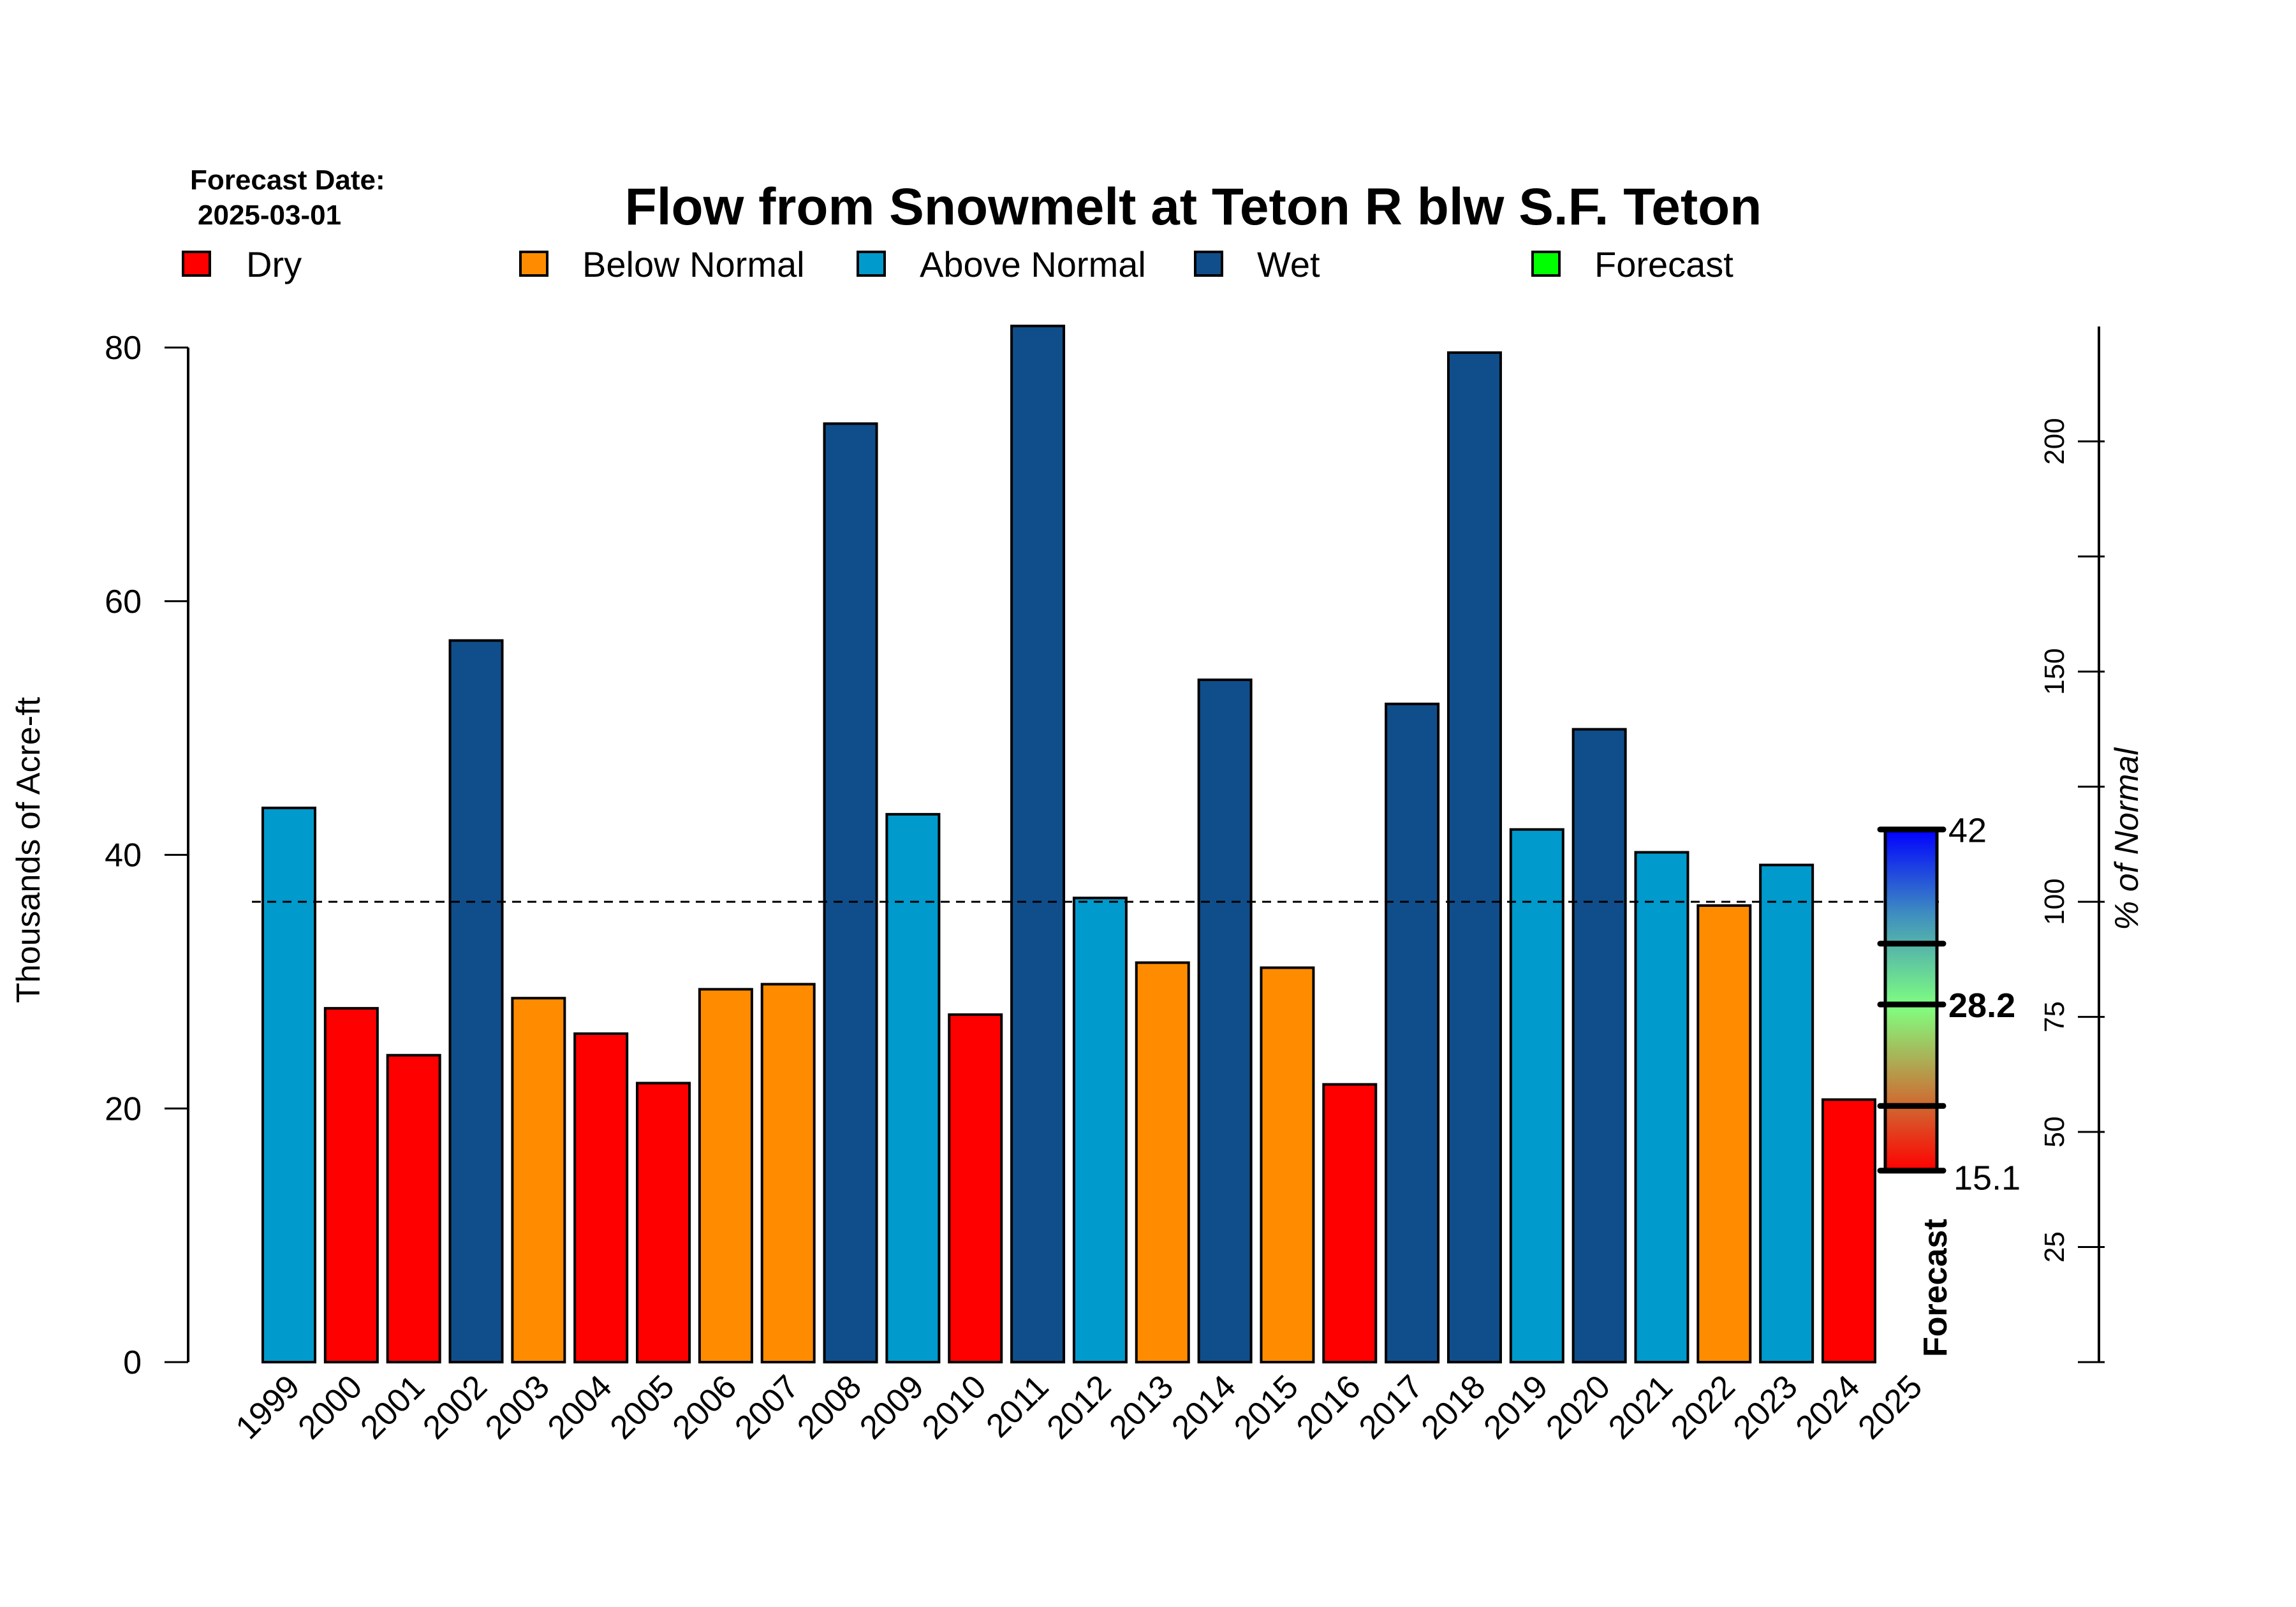  I want to click on bar-2006, so click(725, 1175).